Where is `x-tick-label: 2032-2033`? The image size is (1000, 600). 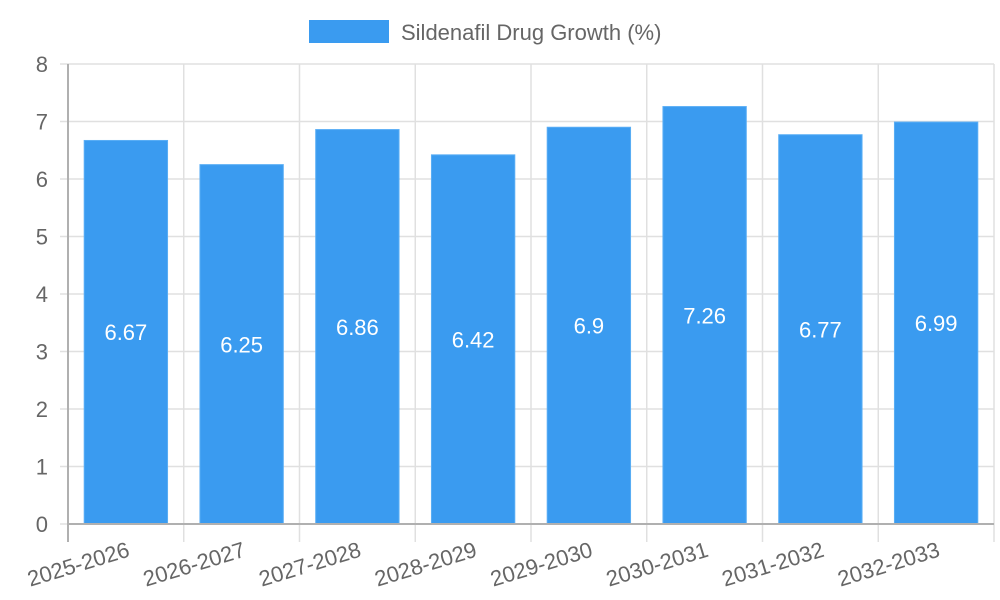 x-tick-label: 2032-2033 is located at coordinates (889, 564).